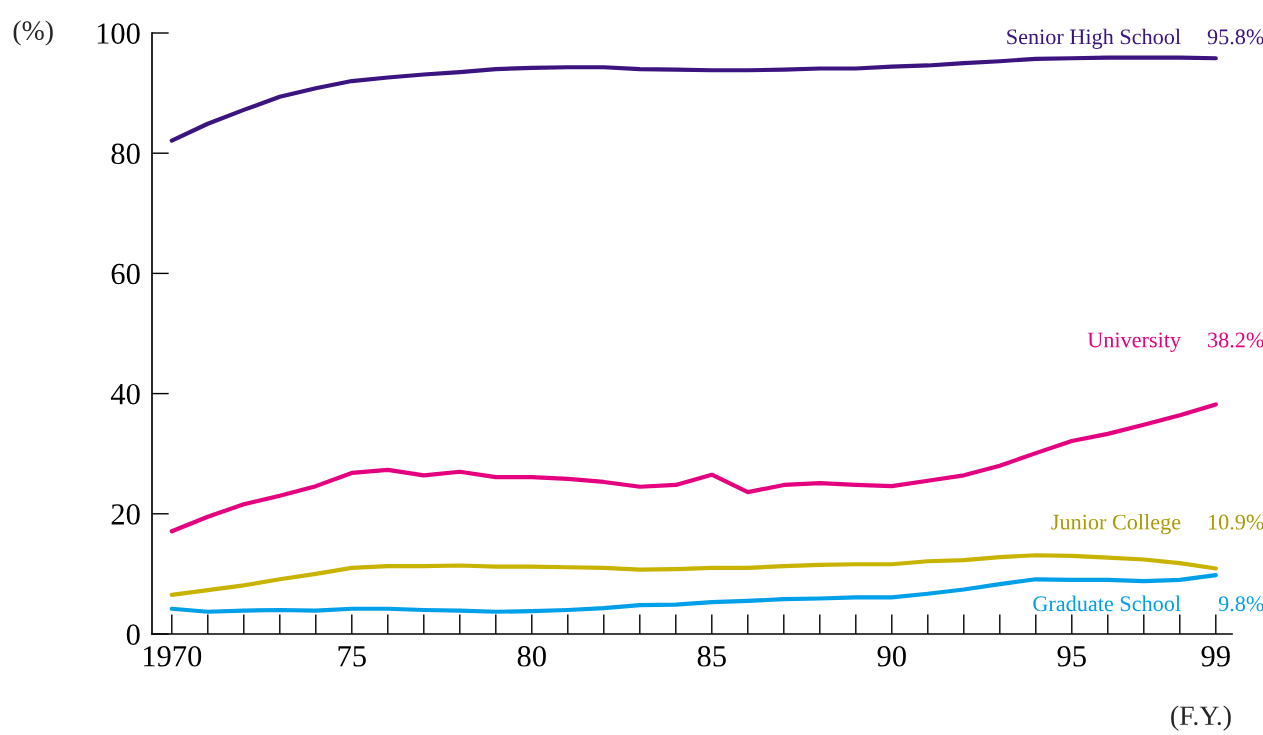  Describe the element at coordinates (172, 656) in the screenshot. I see `x-tick-label: 1970` at that location.